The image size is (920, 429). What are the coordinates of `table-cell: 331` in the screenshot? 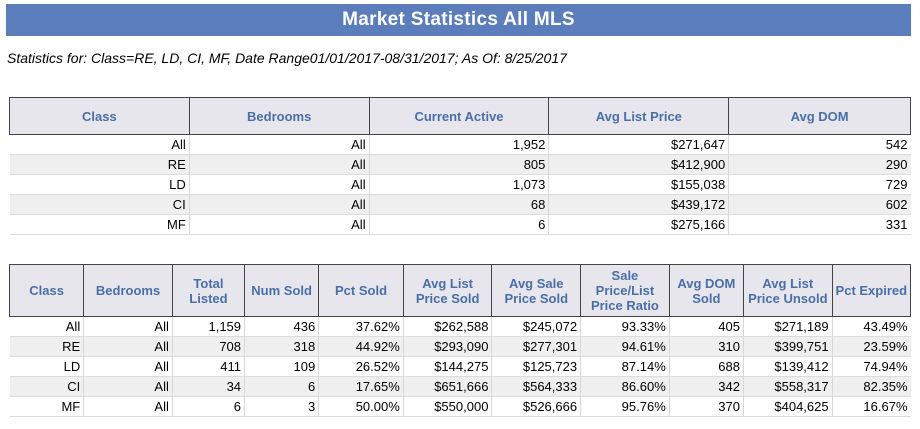 It's located at (819, 224).